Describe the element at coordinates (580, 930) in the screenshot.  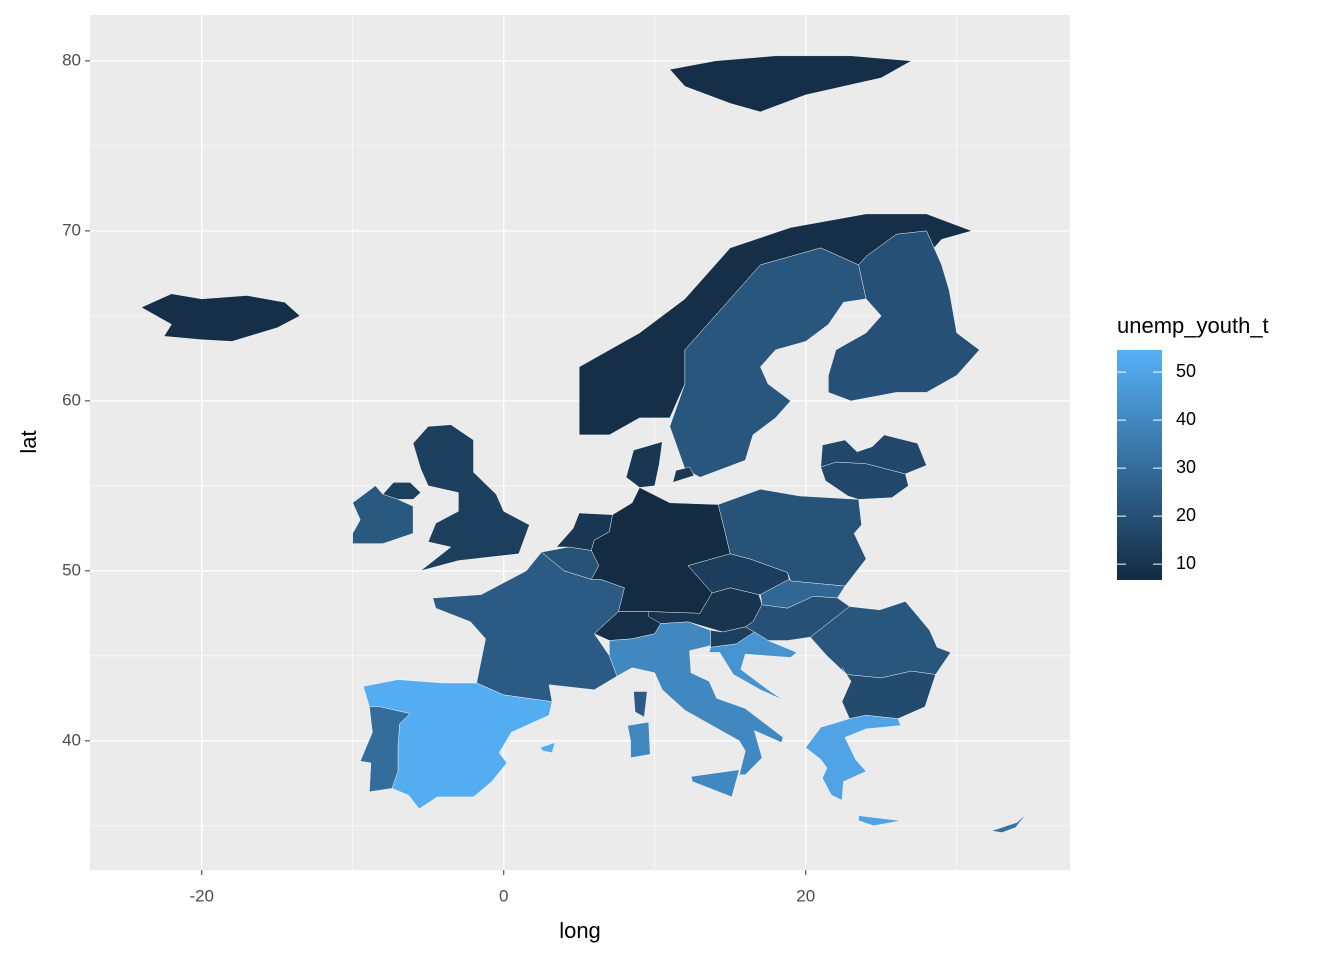
I see `x-axis-title: long` at that location.